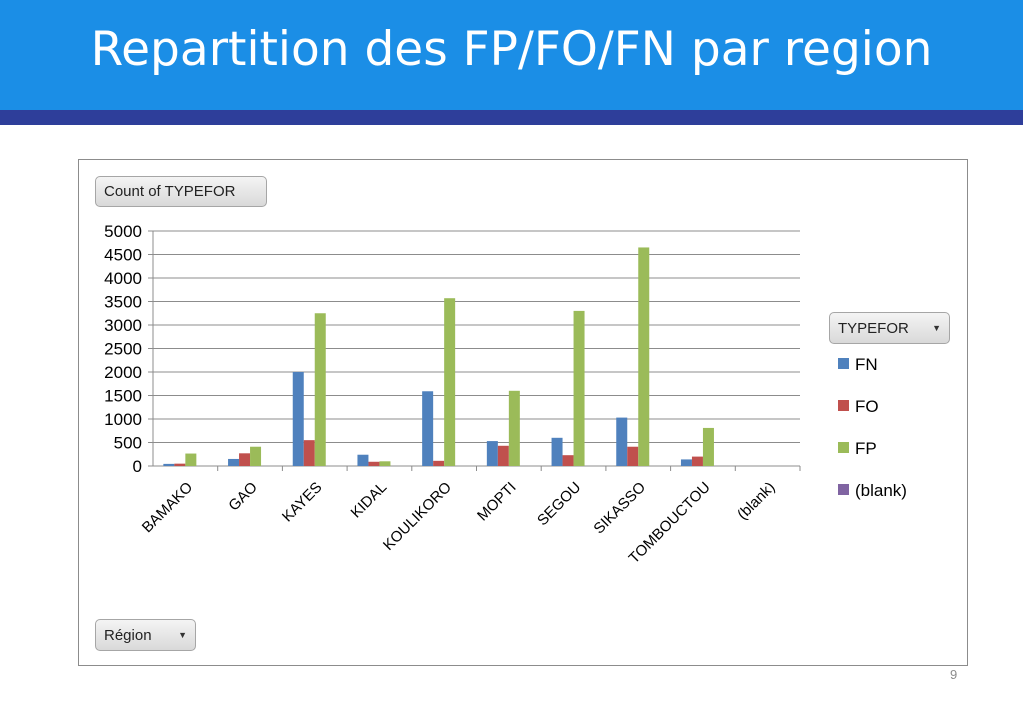  I want to click on legend-field-button: TYPEFOR ▼, so click(889, 328).